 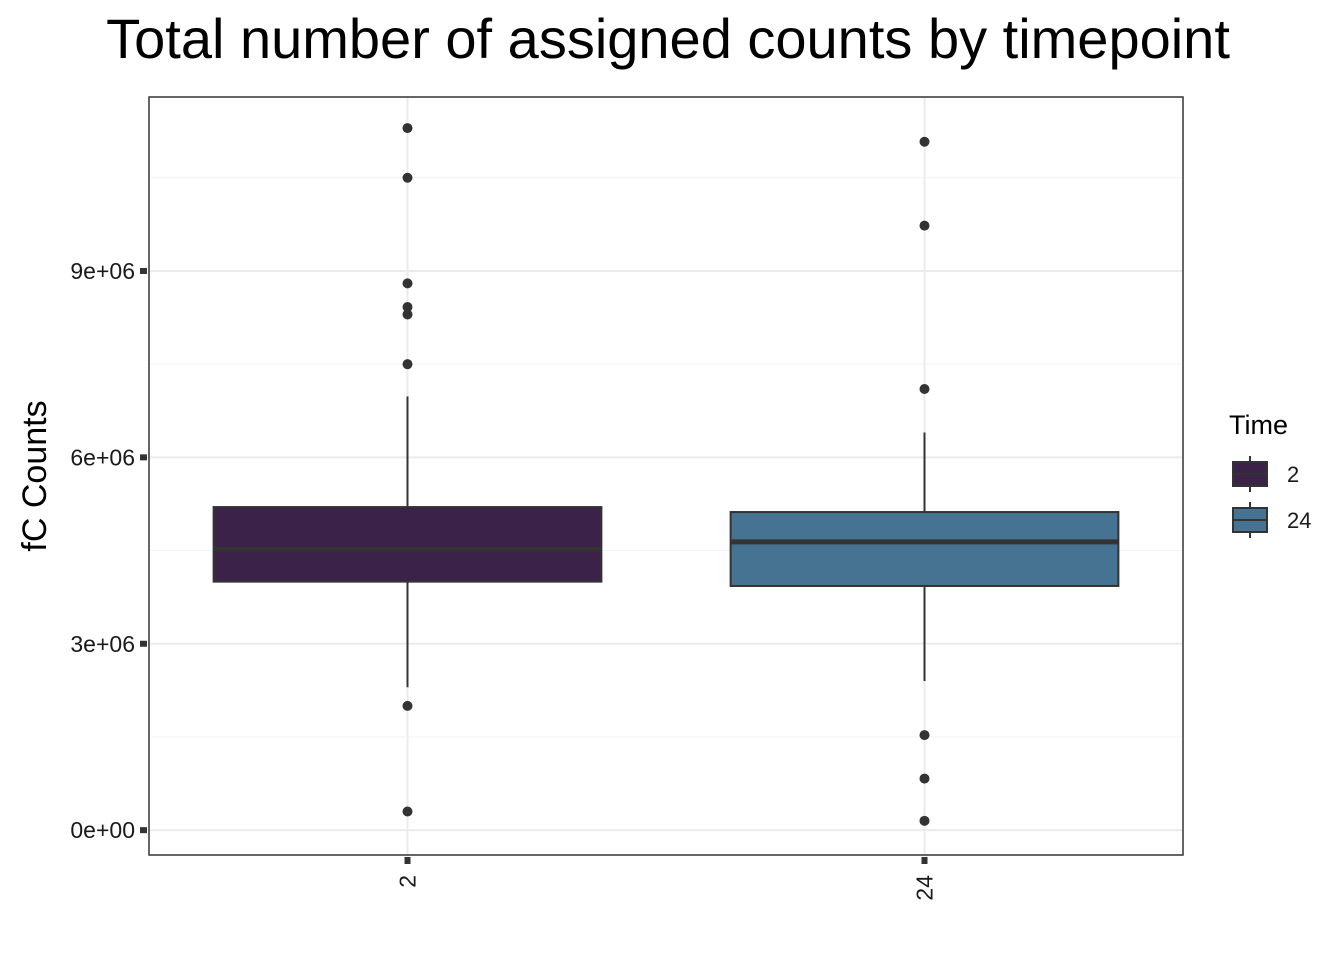 What do you see at coordinates (102, 271) in the screenshot?
I see `y-tick-label: 9e+06` at bounding box center [102, 271].